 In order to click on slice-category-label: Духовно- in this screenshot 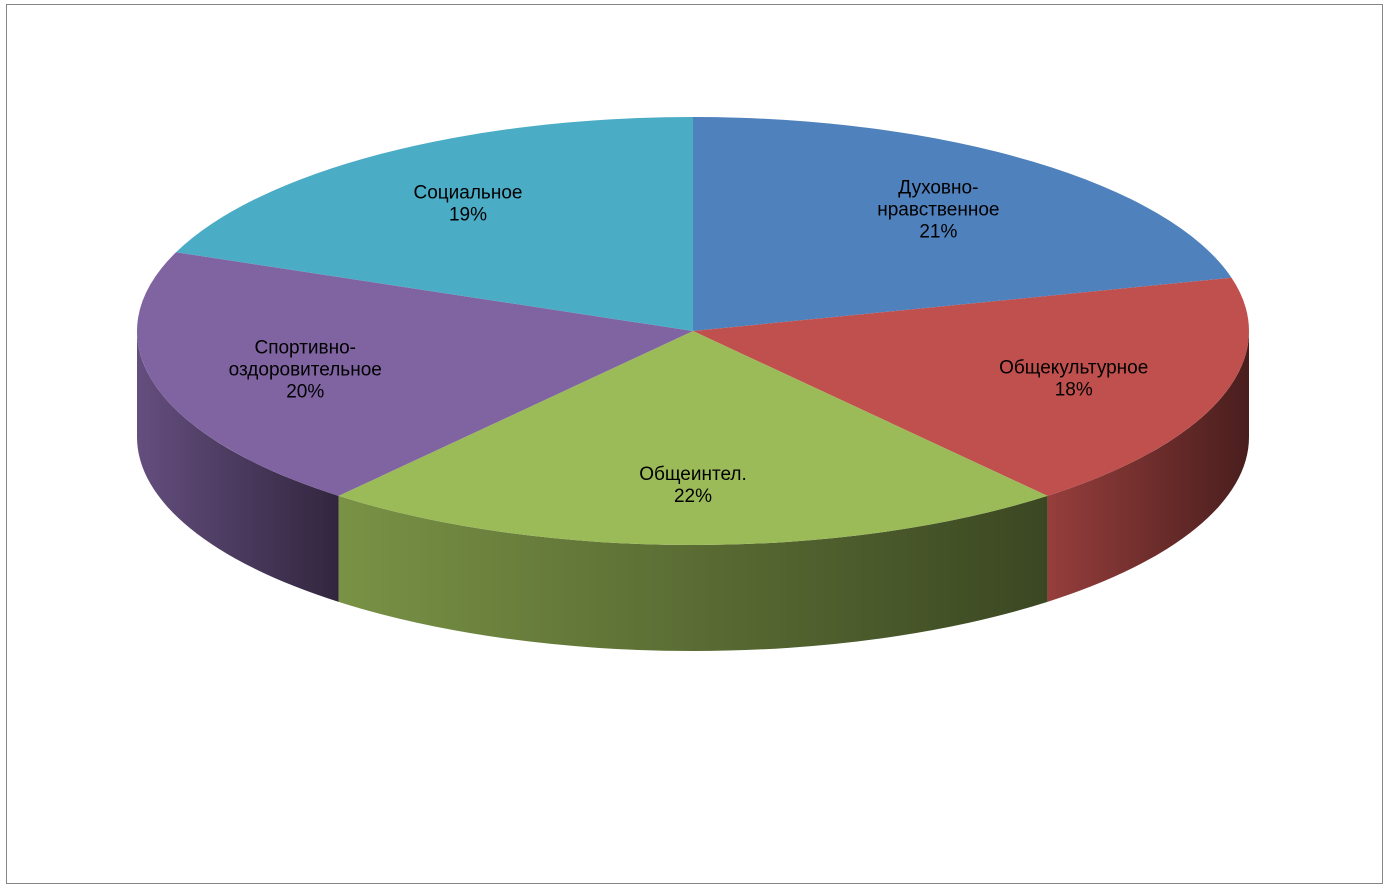, I will do `click(938, 187)`.